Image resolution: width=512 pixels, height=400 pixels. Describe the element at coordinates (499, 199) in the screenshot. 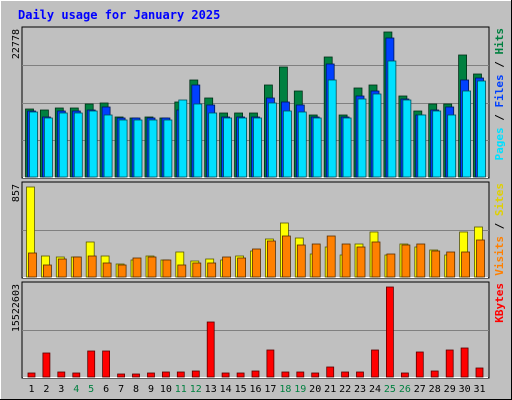

I see `legend-entry-sites: Sites` at that location.